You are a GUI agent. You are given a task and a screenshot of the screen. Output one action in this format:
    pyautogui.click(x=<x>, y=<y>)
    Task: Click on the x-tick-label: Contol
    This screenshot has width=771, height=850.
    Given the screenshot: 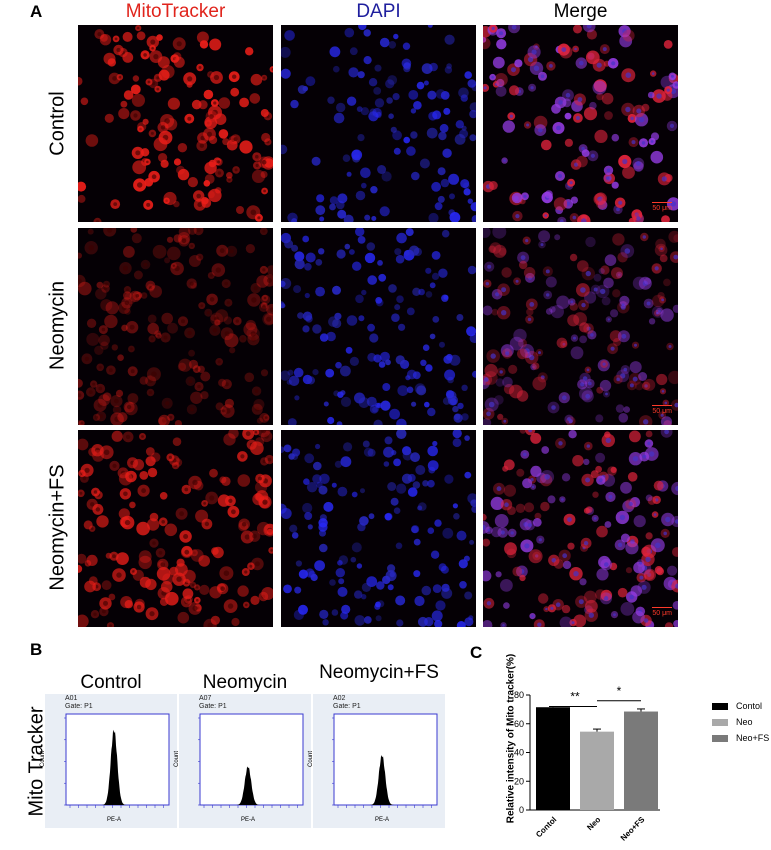 What is the action you would take?
    pyautogui.click(x=546, y=827)
    